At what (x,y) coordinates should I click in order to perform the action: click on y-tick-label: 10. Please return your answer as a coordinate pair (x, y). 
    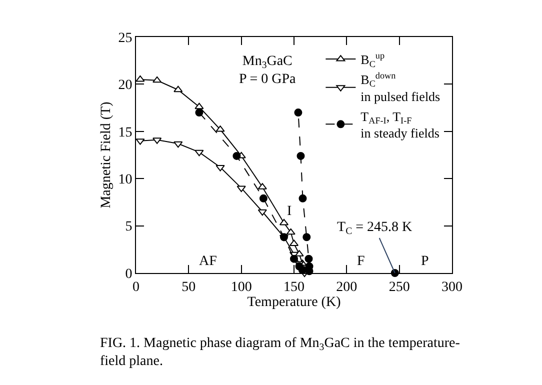
    Looking at the image, I should click on (125, 180).